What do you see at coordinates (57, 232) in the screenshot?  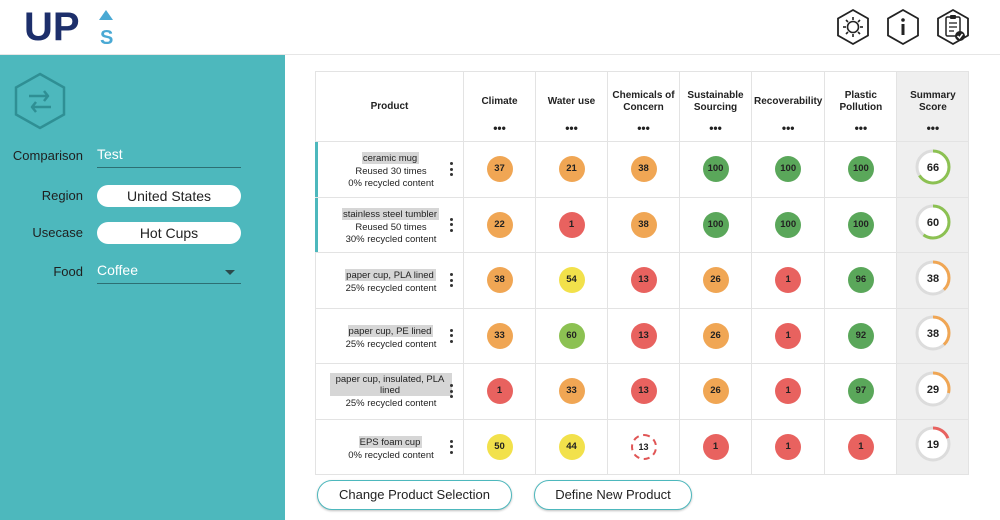 I see `usecase-label: Usecase` at bounding box center [57, 232].